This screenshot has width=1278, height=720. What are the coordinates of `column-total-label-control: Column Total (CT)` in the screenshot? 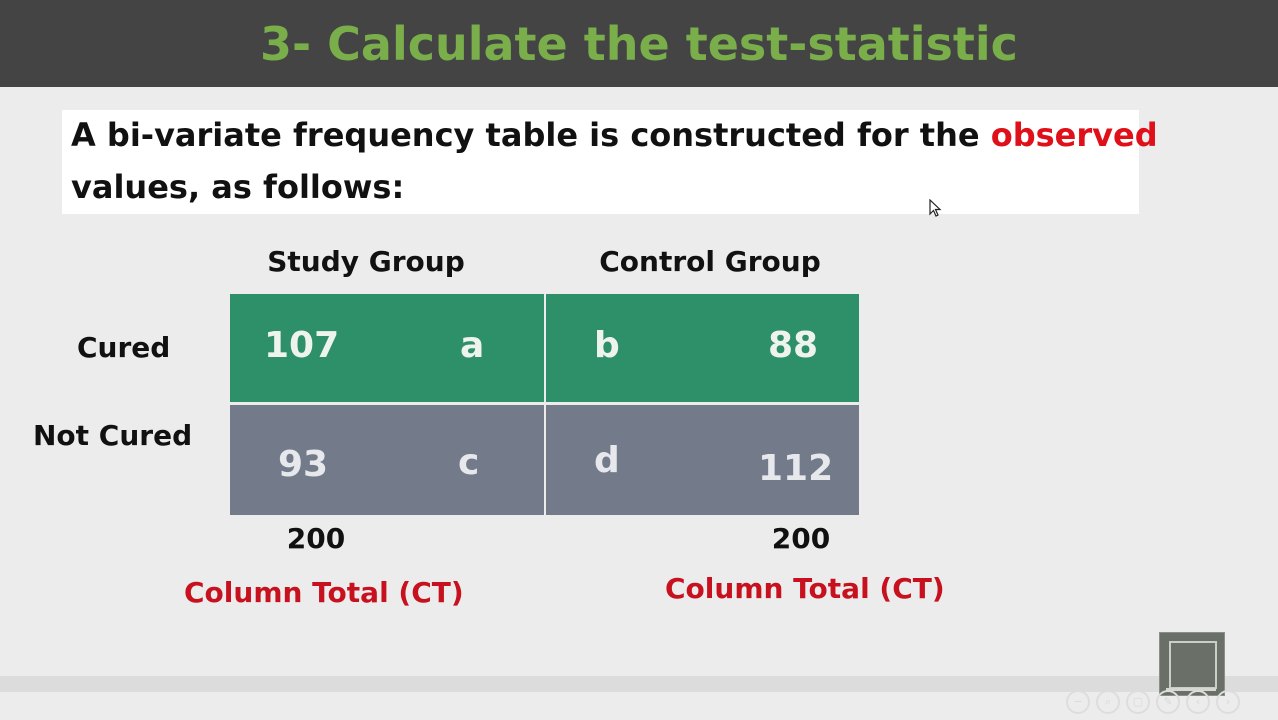 It's located at (805, 588).